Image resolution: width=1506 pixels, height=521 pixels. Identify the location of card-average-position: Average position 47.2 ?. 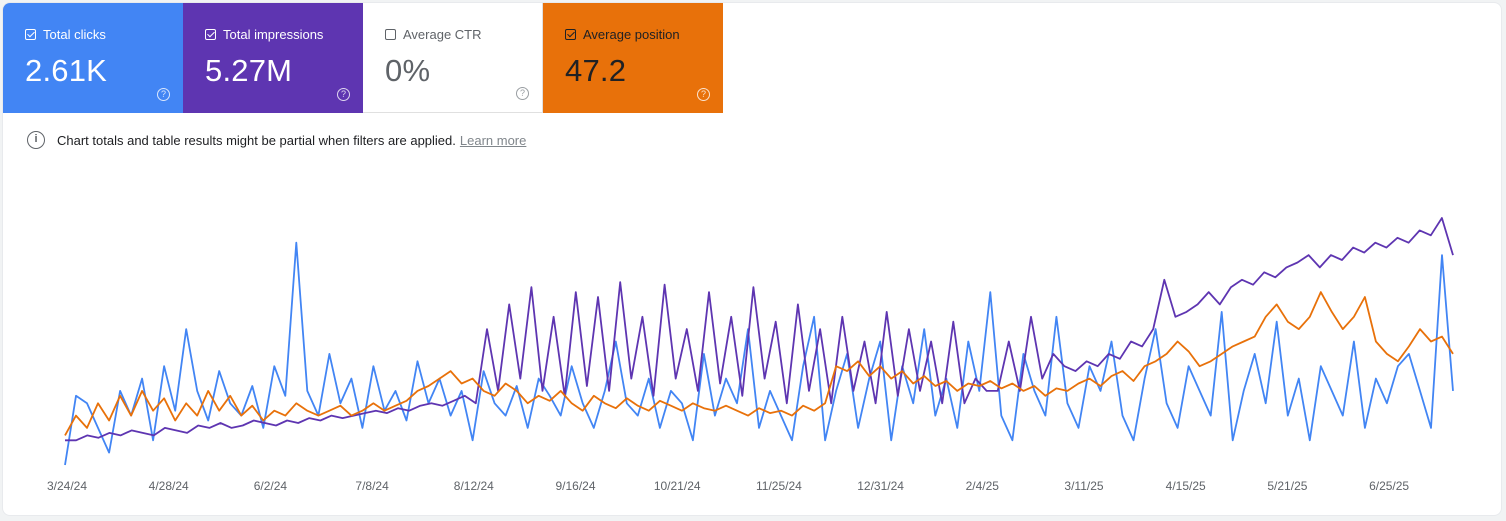
(633, 58).